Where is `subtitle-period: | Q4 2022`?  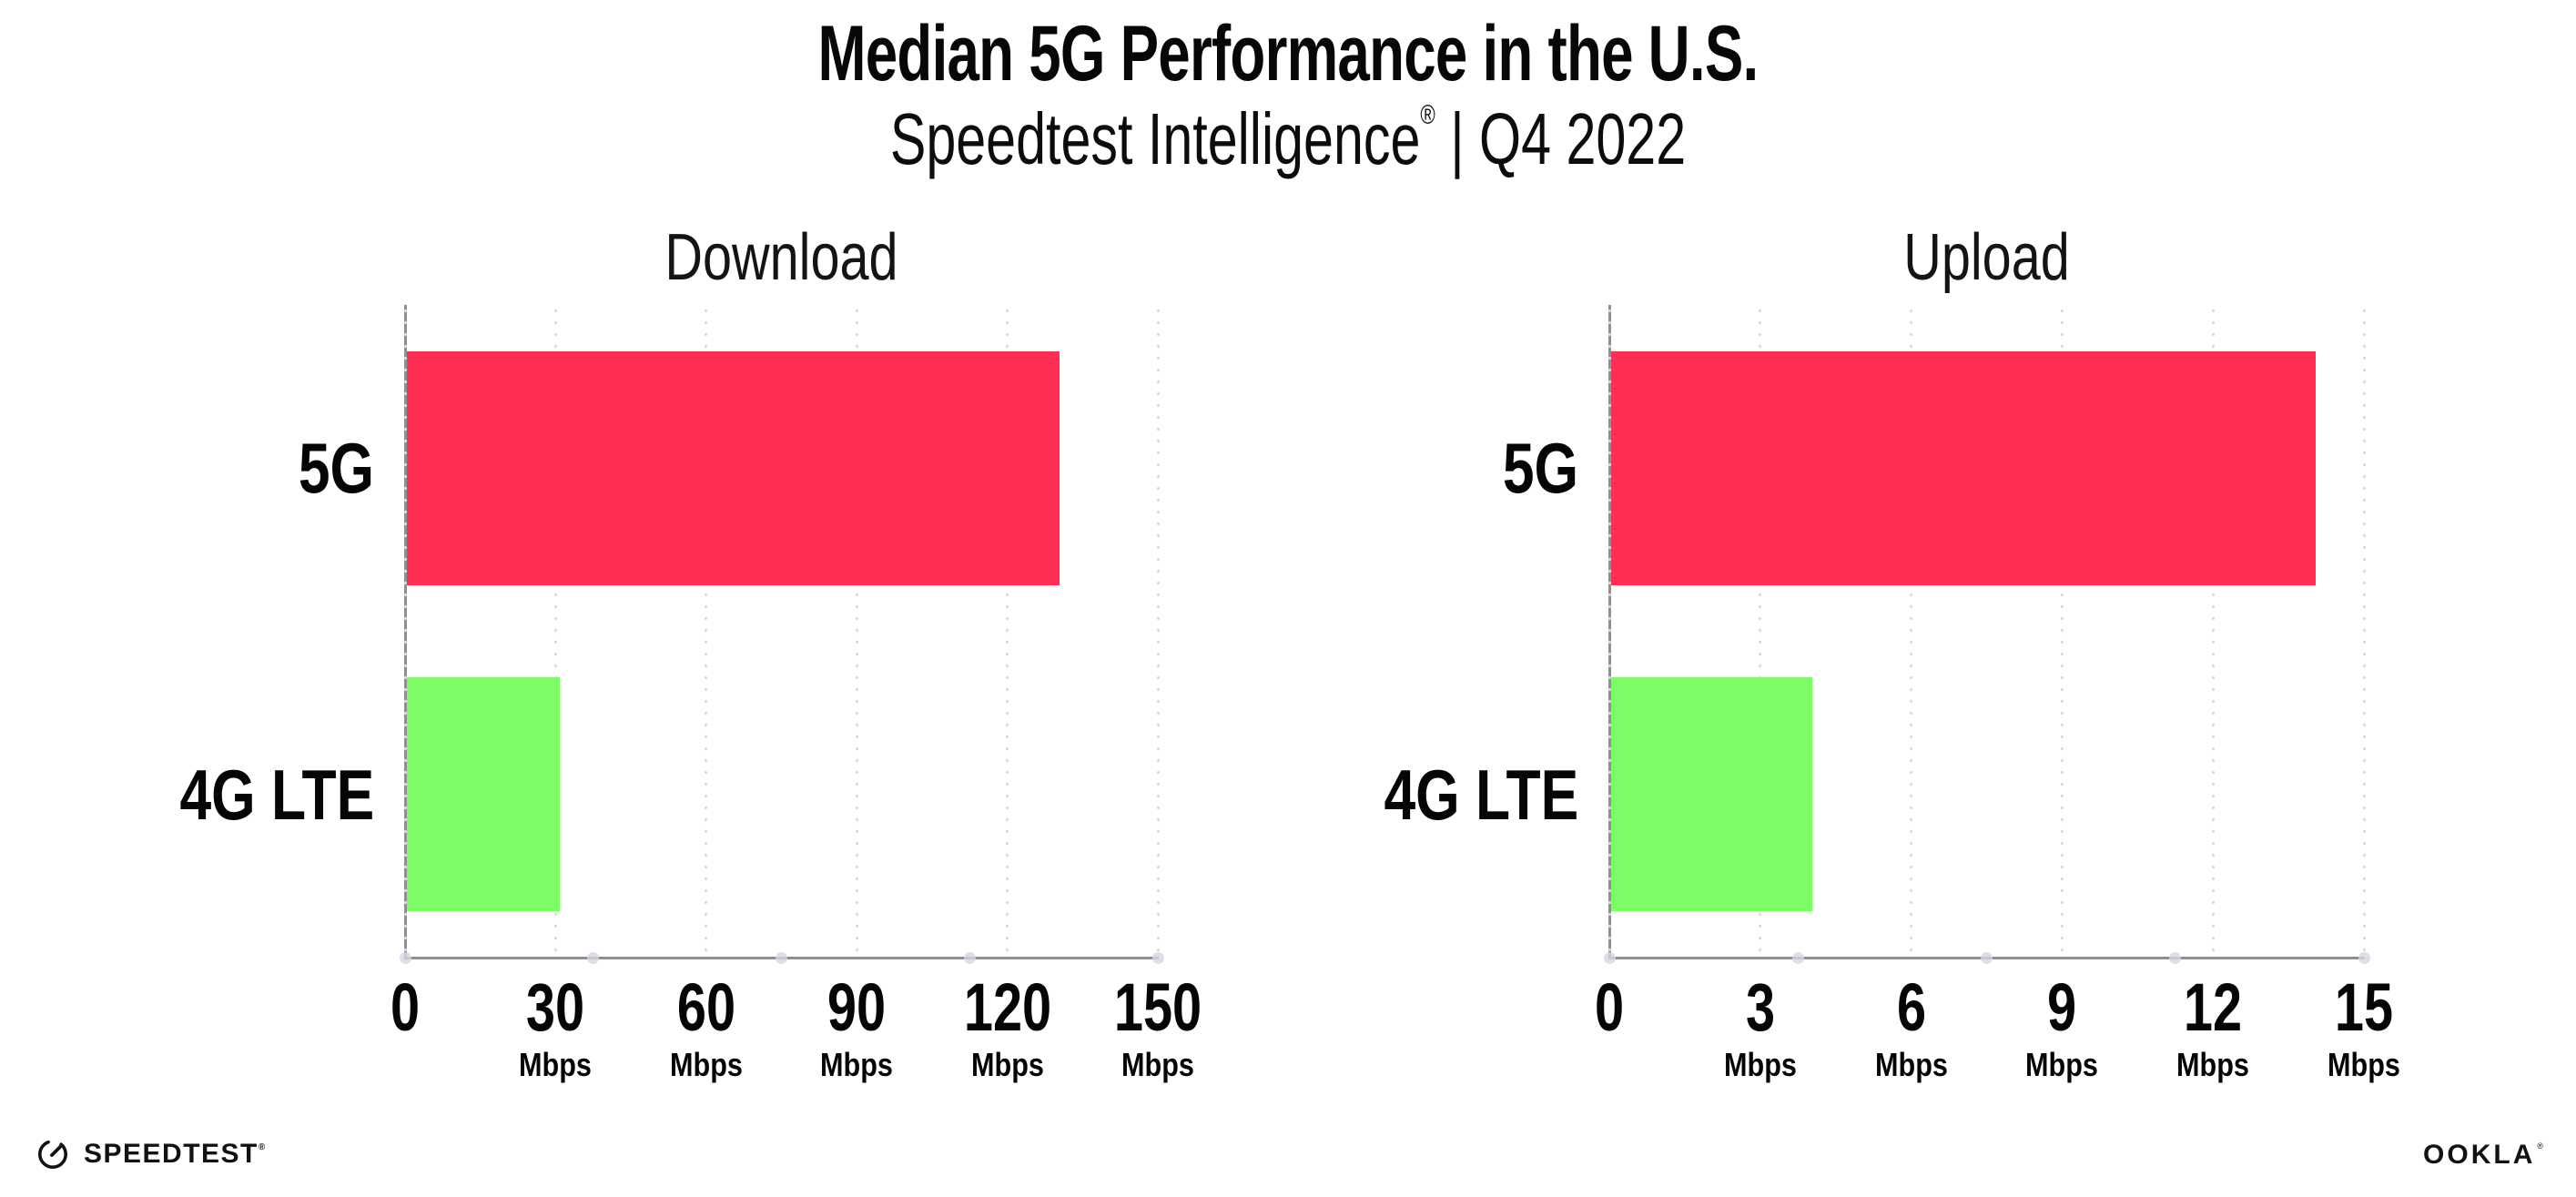
subtitle-period: | Q4 2022 is located at coordinates (1561, 138).